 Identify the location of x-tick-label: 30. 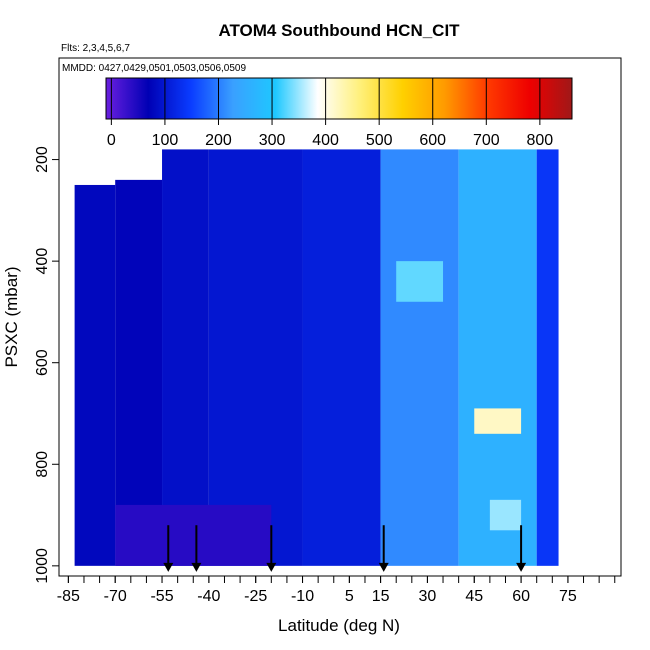
(428, 596).